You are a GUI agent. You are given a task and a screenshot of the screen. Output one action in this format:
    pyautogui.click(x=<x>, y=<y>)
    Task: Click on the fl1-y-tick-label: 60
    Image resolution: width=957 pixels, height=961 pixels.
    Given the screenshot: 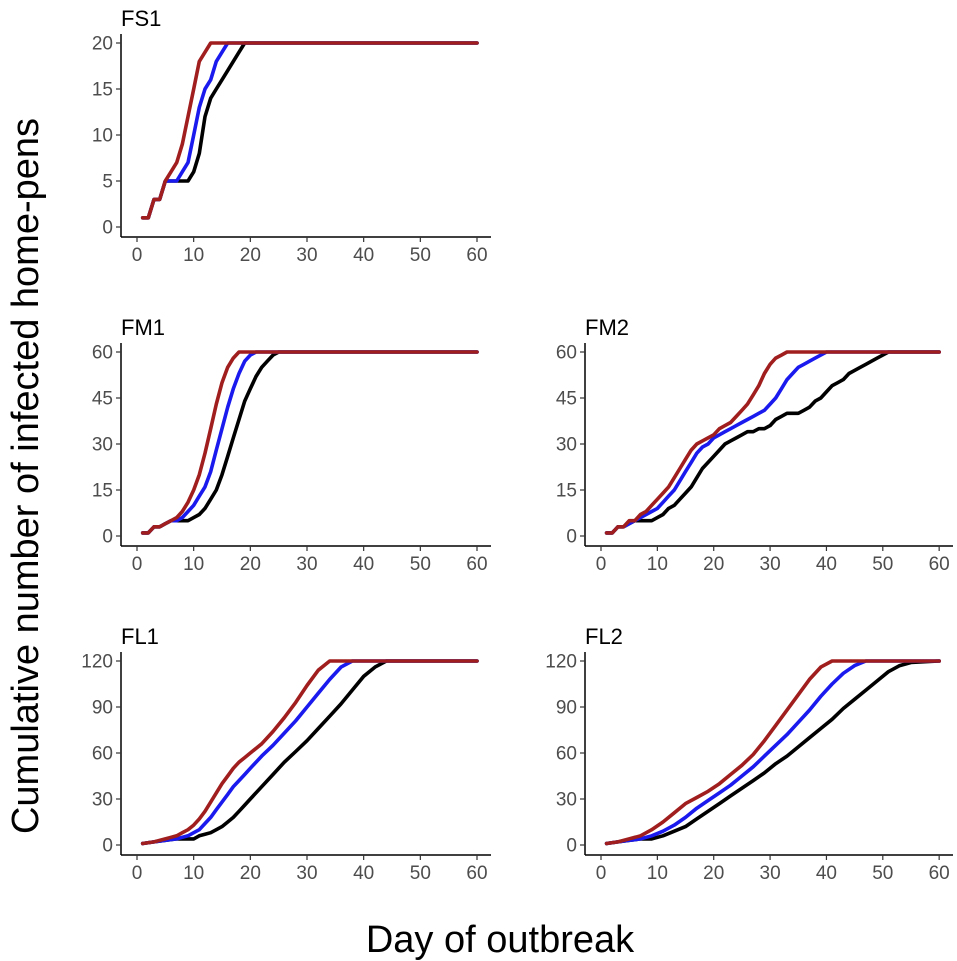 What is the action you would take?
    pyautogui.click(x=102, y=754)
    